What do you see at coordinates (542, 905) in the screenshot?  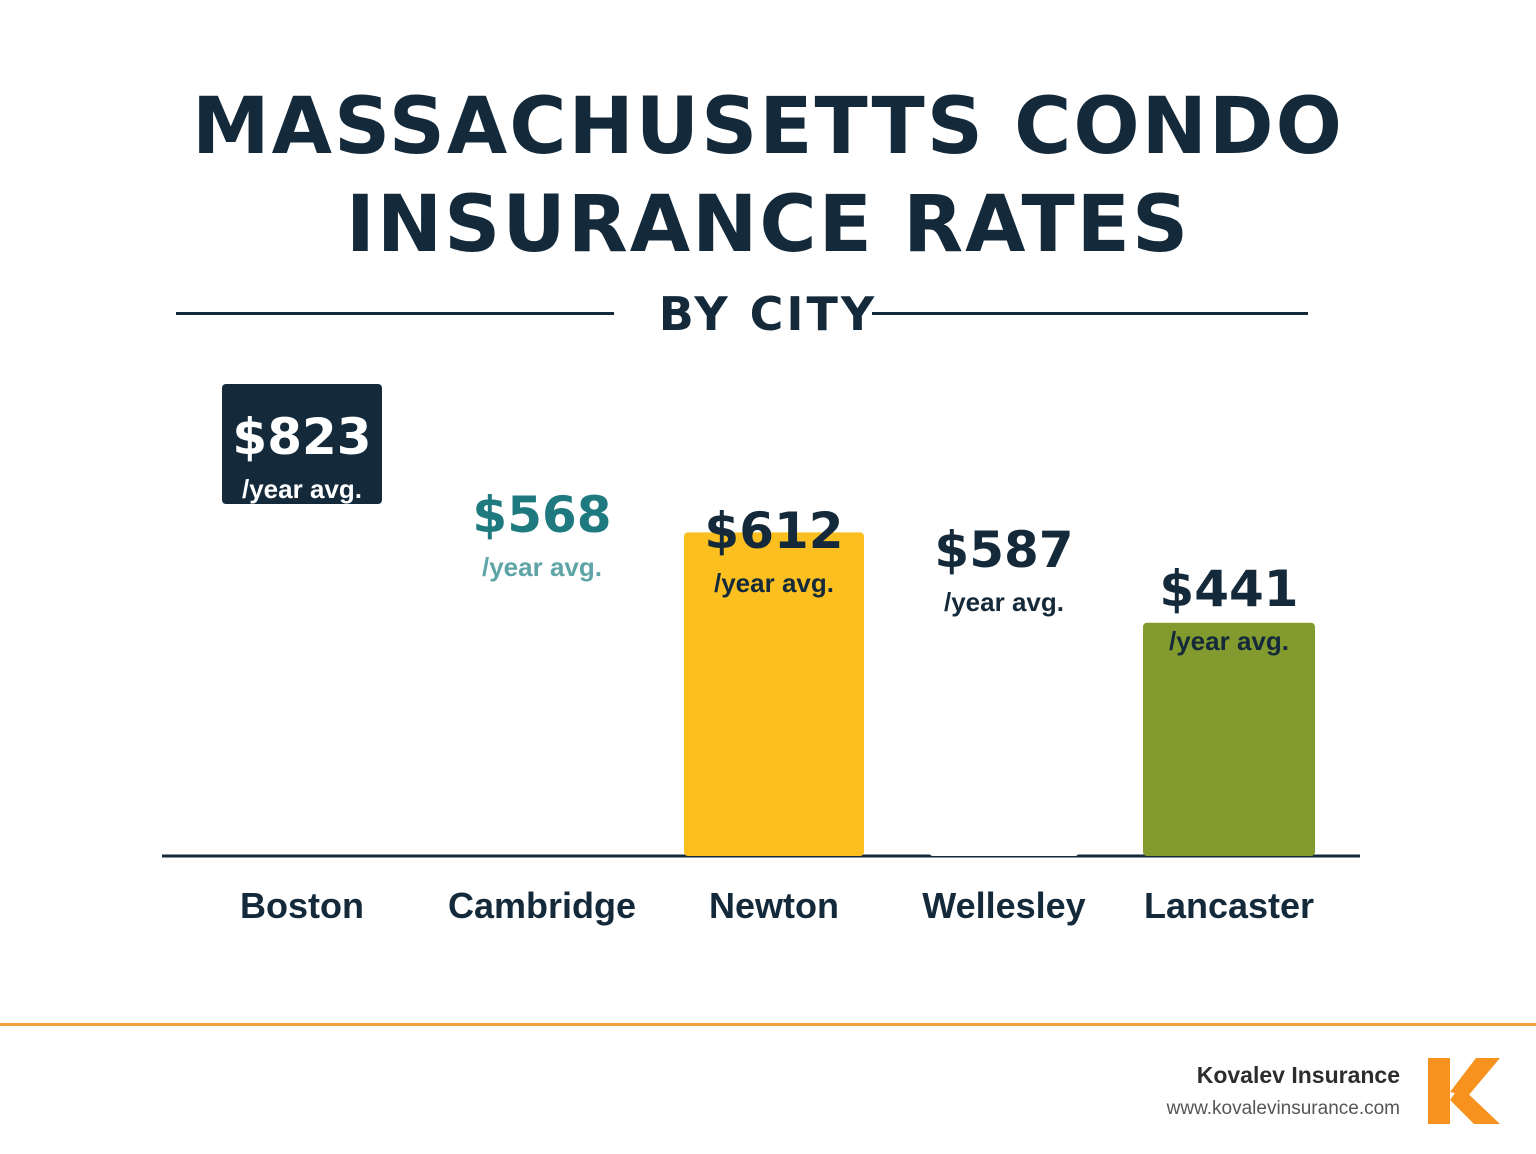 I see `x-tick-label-cambridge: Cambridge` at bounding box center [542, 905].